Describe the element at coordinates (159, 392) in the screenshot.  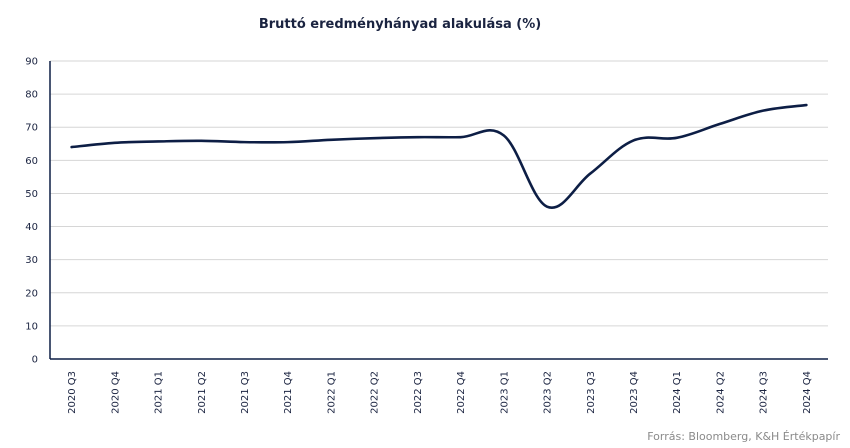
I see `x-tick-label: 2021 Q1` at that location.